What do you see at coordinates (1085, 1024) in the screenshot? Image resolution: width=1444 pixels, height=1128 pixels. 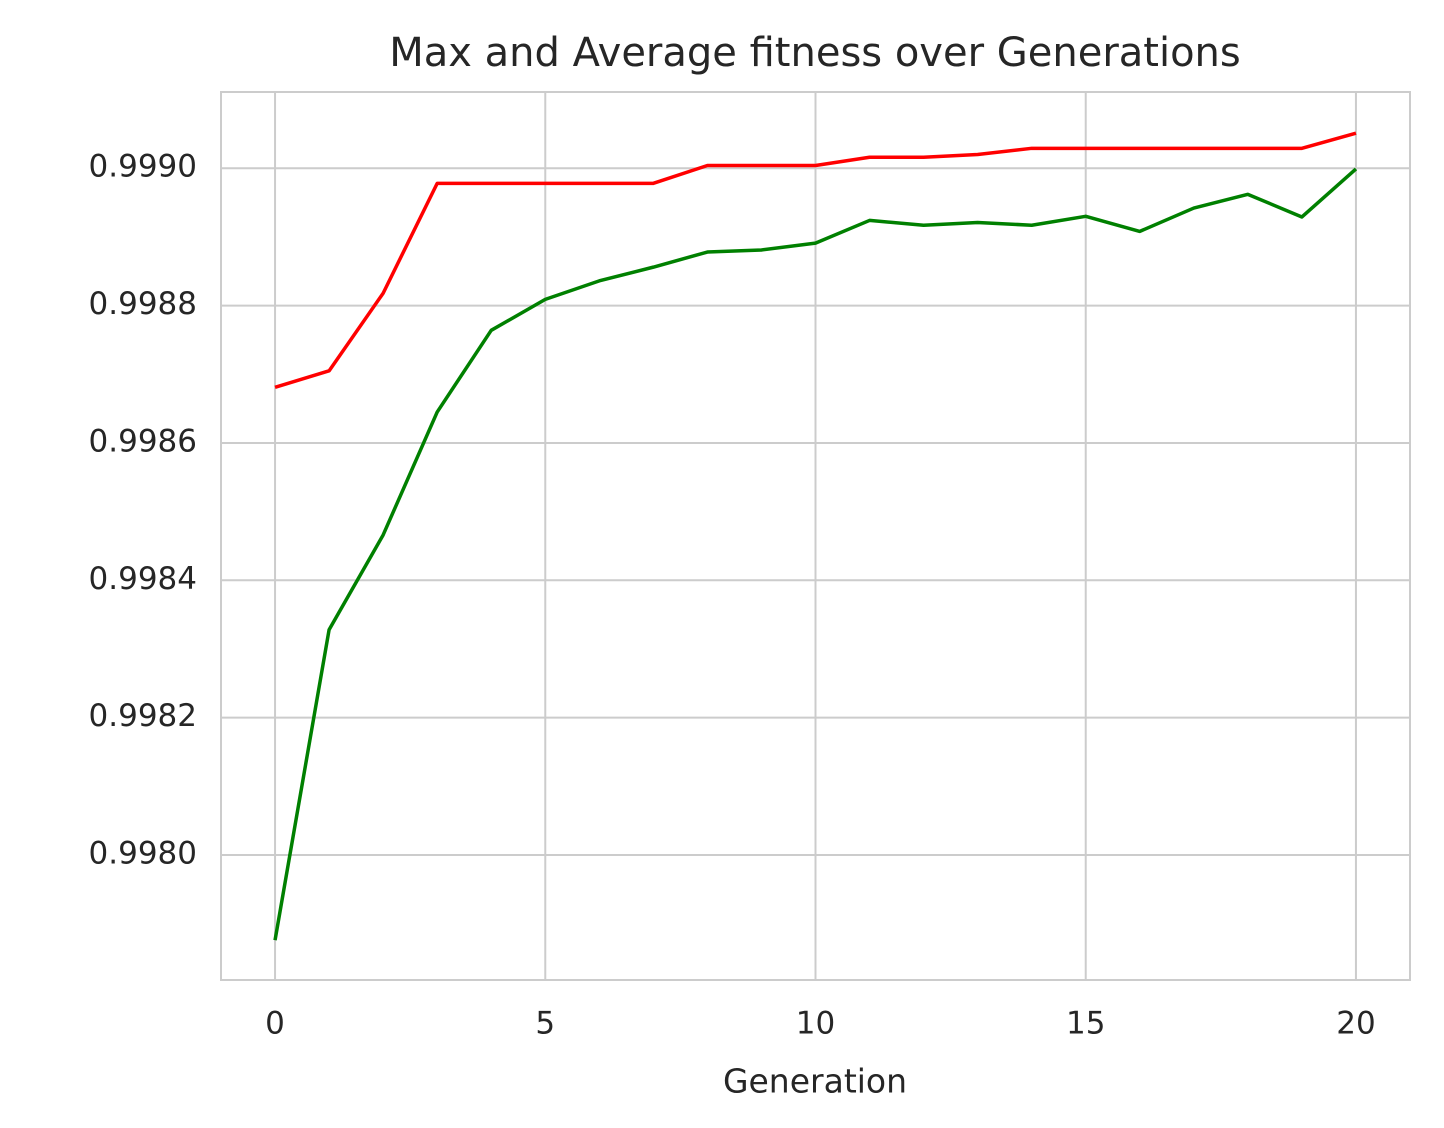 I see `x-tick-label: 15` at bounding box center [1085, 1024].